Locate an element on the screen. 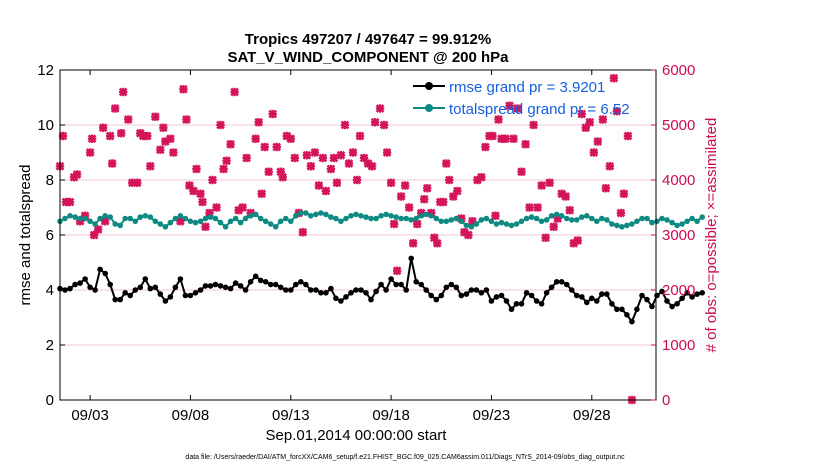 This screenshot has height=470, width=830. x-tick-label: 09/13 is located at coordinates (291, 415).